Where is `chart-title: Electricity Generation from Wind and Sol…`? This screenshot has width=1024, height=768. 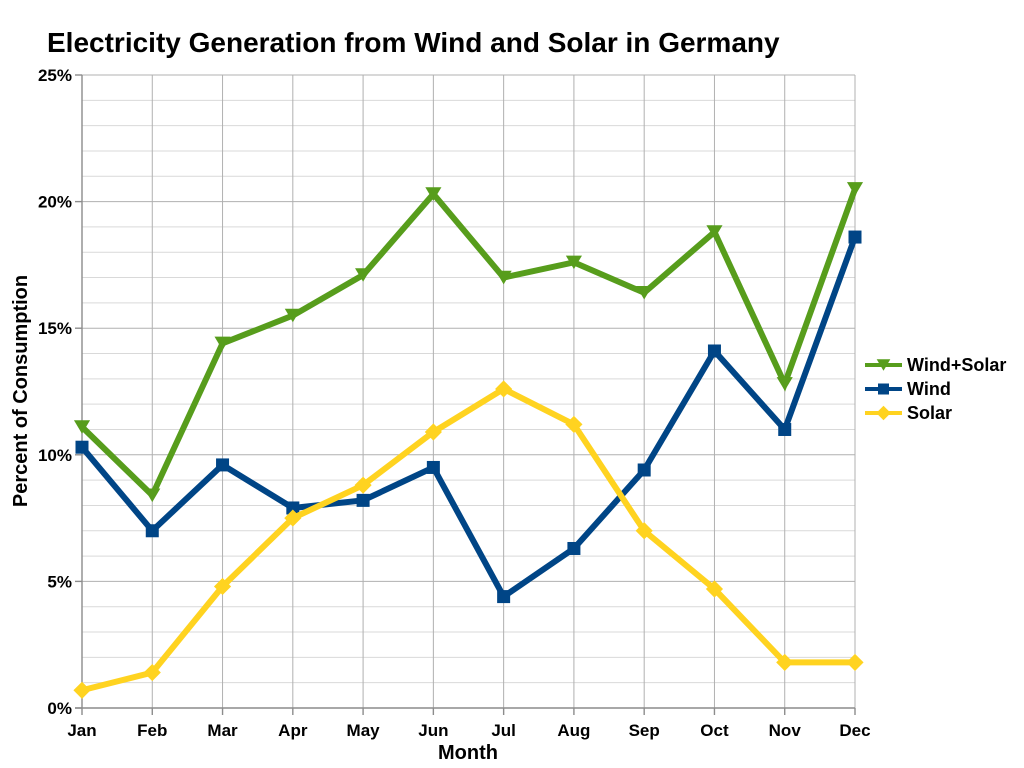 chart-title: Electricity Generation from Wind and Sol… is located at coordinates (413, 42).